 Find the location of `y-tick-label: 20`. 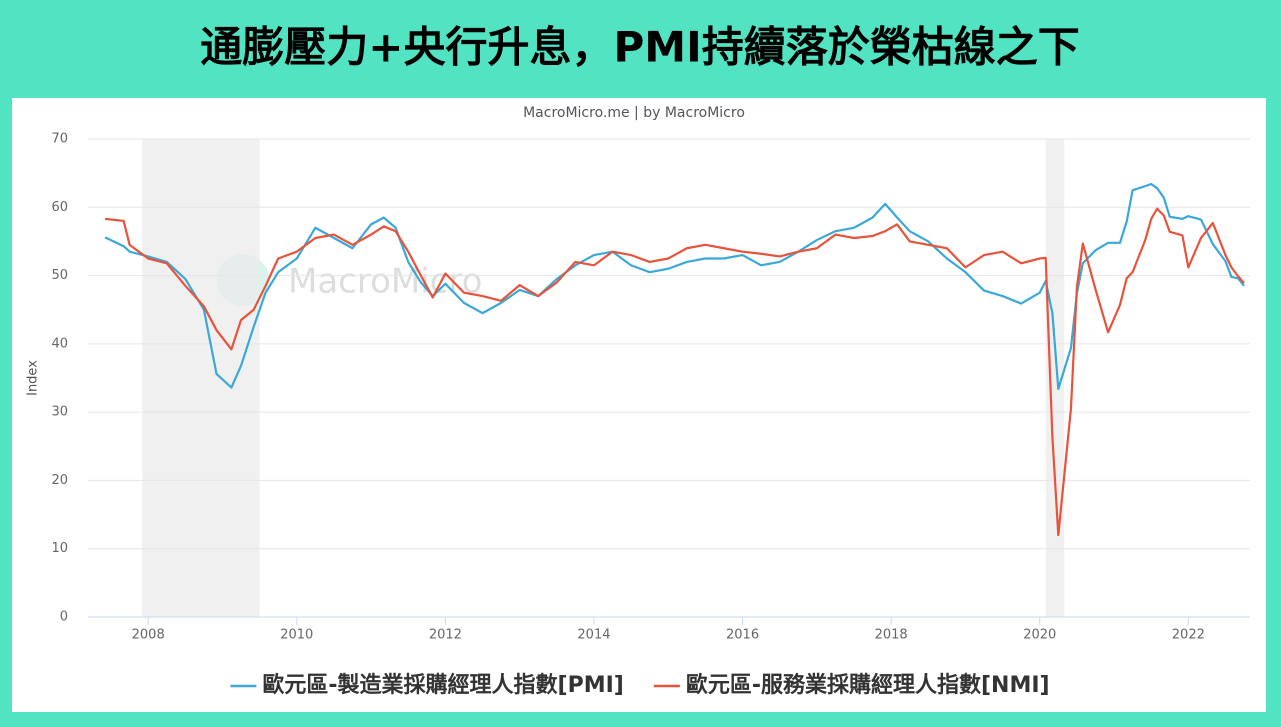

y-tick-label: 20 is located at coordinates (59, 480).